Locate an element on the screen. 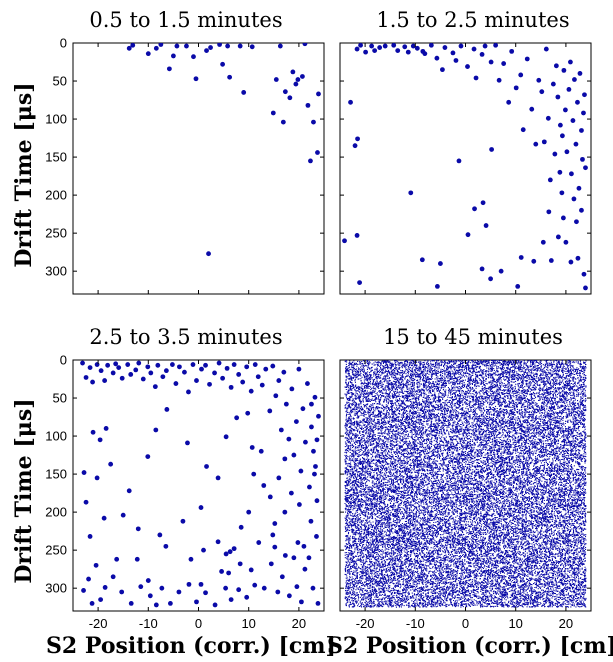 This screenshot has height=662, width=613. panel-4-title: 15 to 45 minutes is located at coordinates (473, 337).